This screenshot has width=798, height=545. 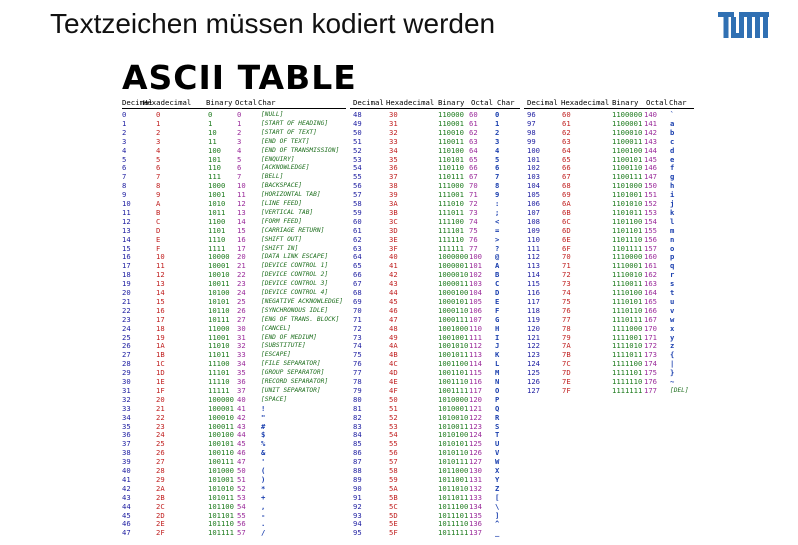 I want to click on cell-octal: 135, so click(x=475, y=515).